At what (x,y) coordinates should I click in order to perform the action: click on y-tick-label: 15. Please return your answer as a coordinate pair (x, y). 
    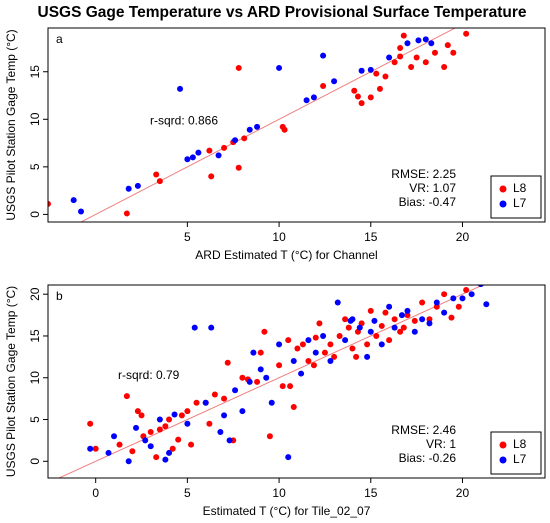
    Looking at the image, I should click on (35, 336).